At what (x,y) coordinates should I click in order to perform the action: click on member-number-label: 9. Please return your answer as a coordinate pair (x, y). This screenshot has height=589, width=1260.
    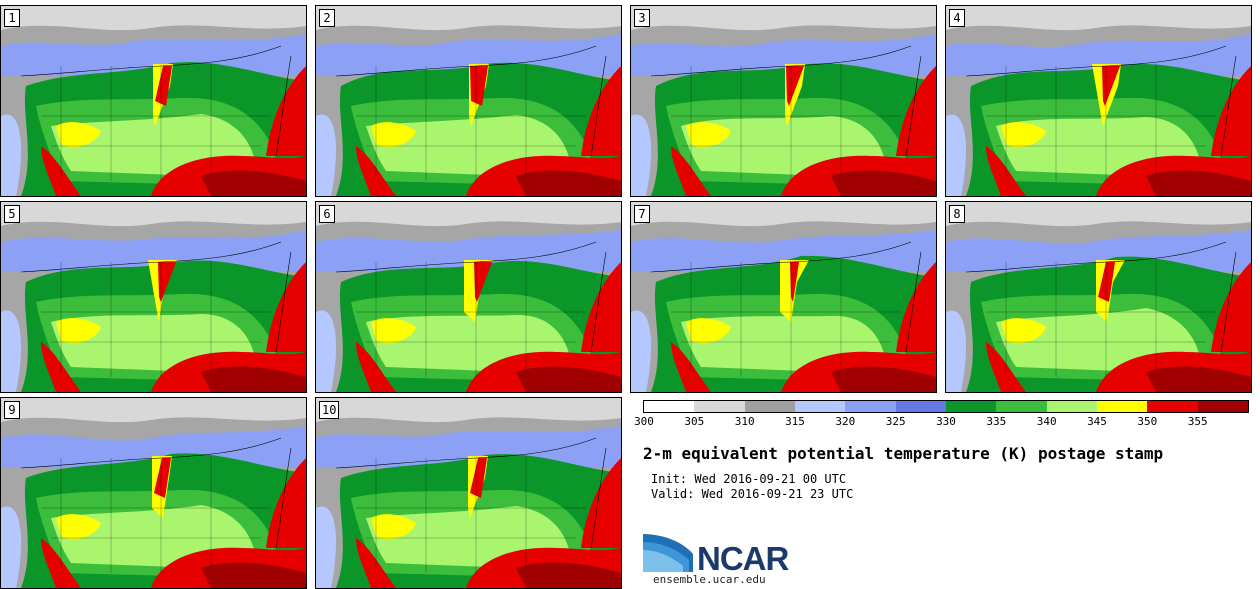
    Looking at the image, I should click on (12, 410).